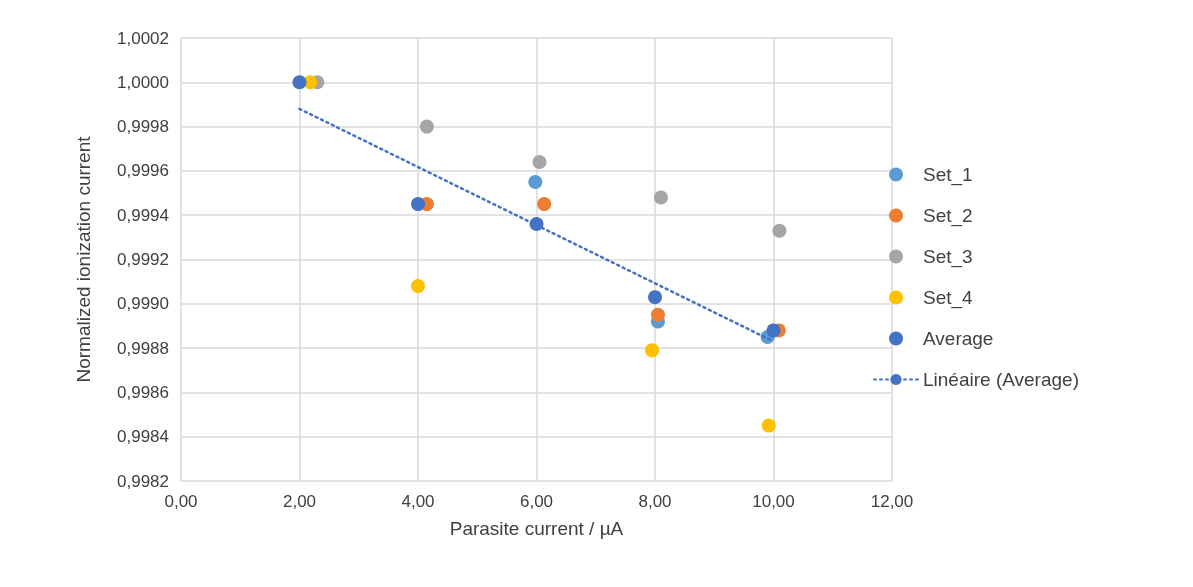 The width and height of the screenshot is (1193, 587). What do you see at coordinates (418, 501) in the screenshot?
I see `x-tick-label: 4,00` at bounding box center [418, 501].